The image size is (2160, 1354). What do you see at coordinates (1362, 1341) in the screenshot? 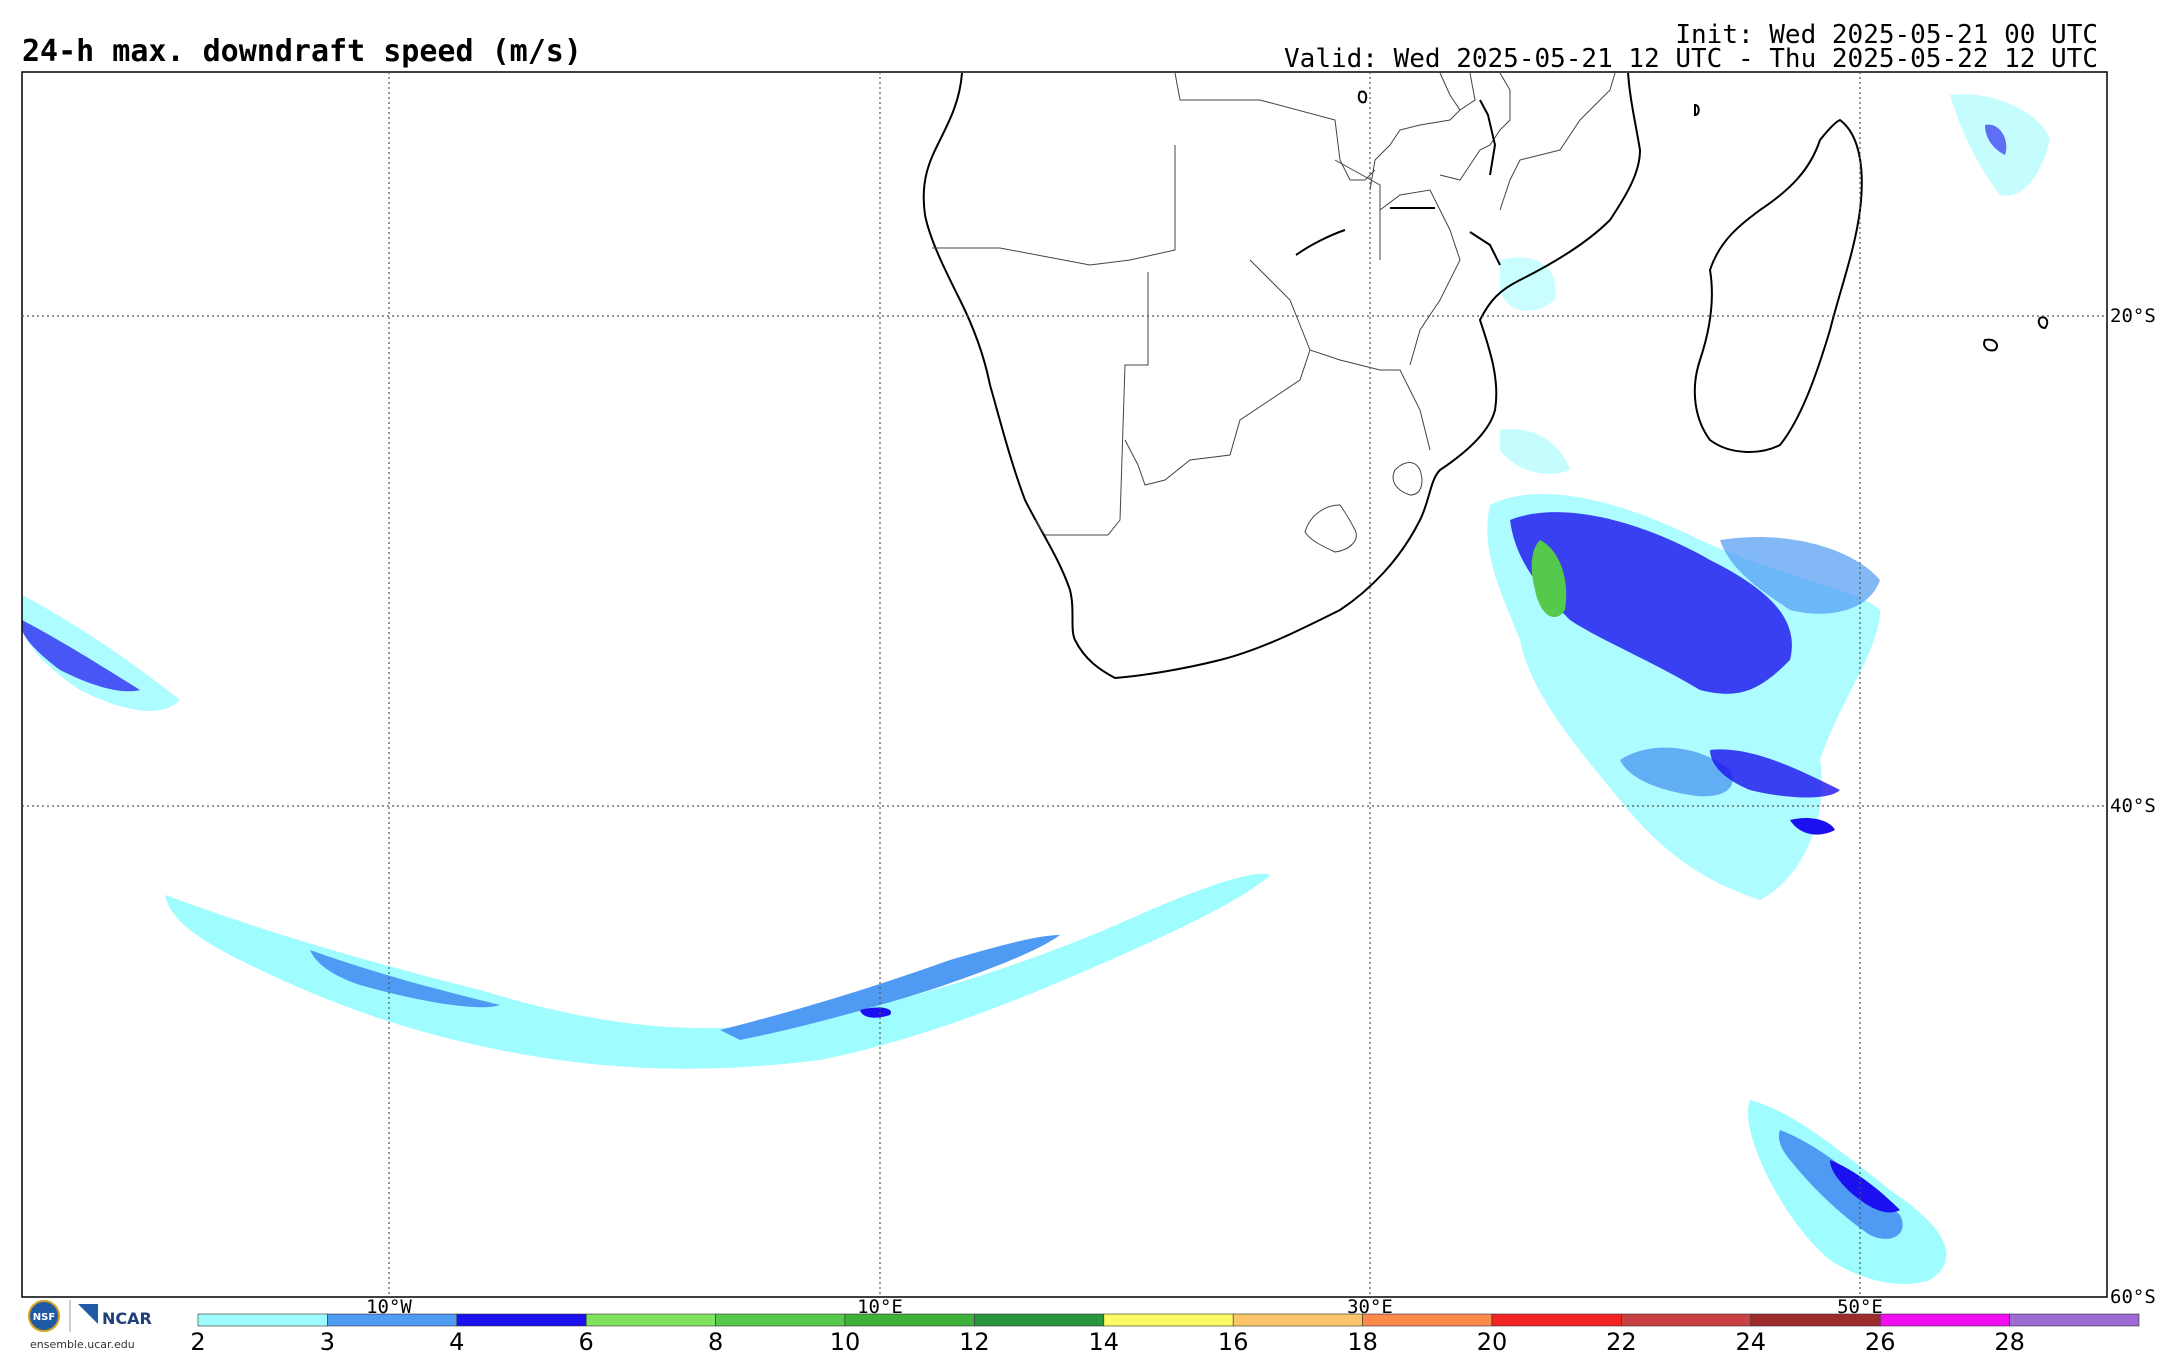
I see `colorbar-tick-label: 18` at bounding box center [1362, 1341].